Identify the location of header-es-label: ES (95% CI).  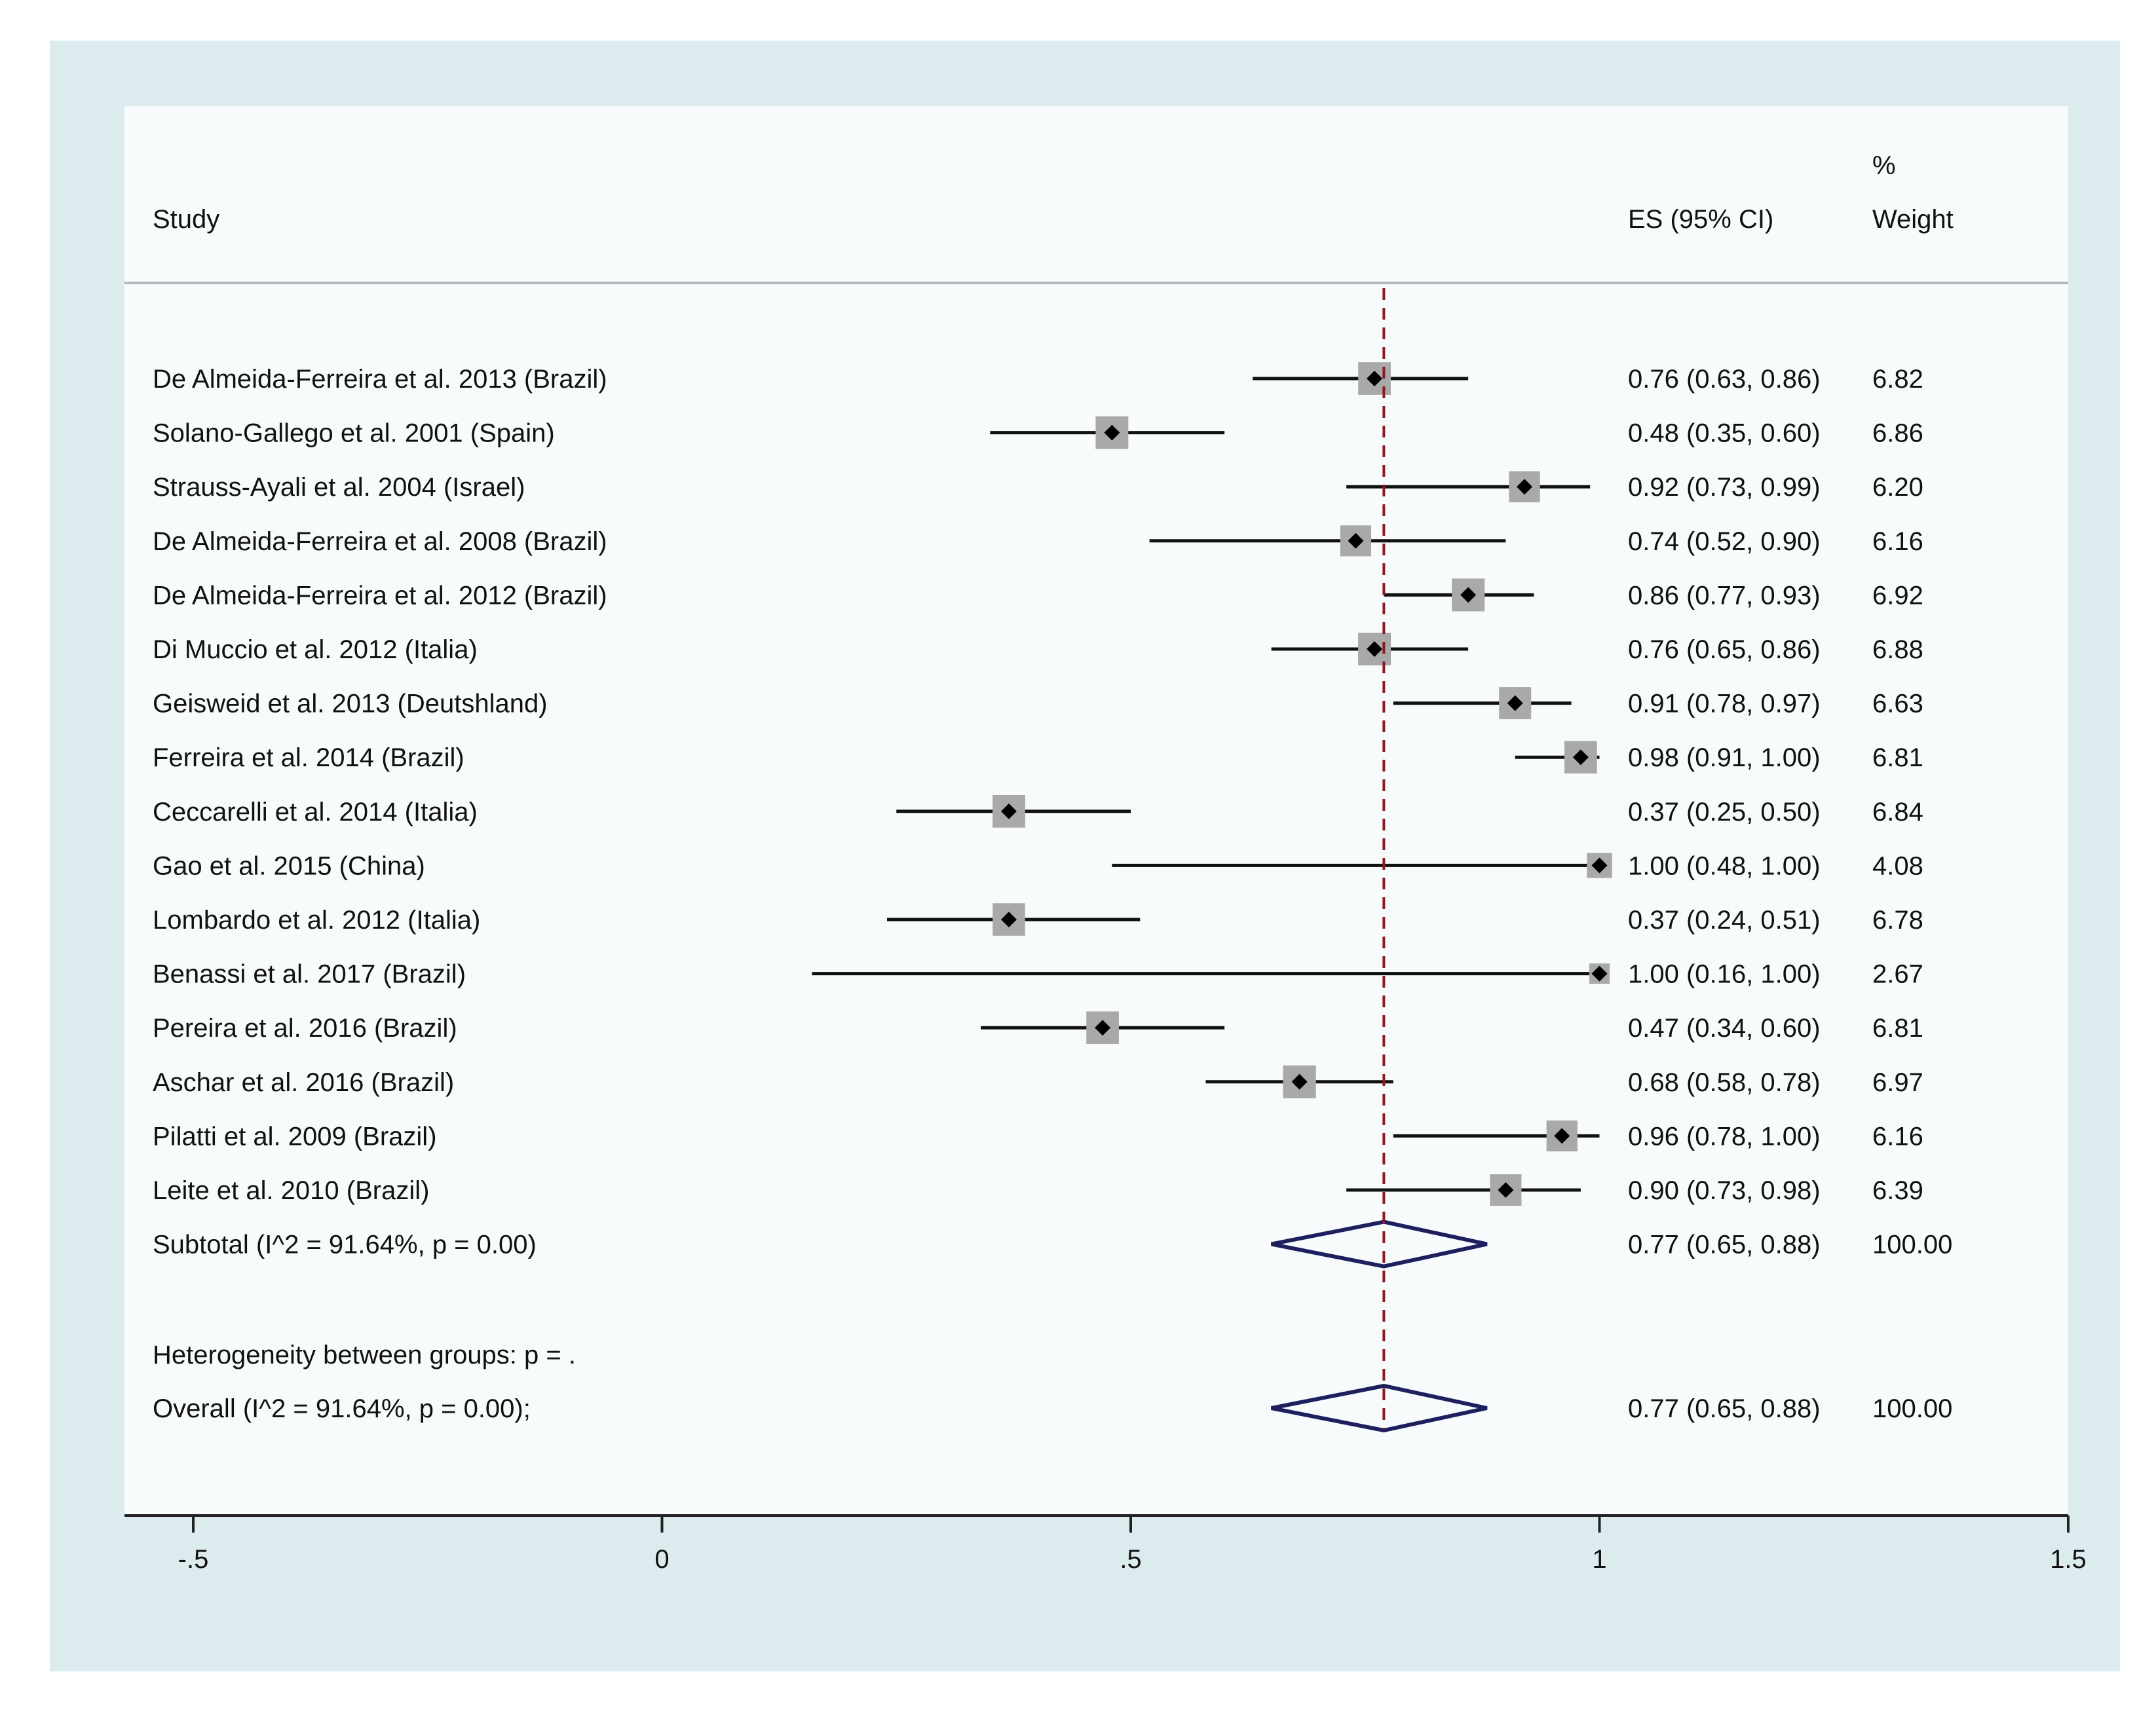
(1700, 219).